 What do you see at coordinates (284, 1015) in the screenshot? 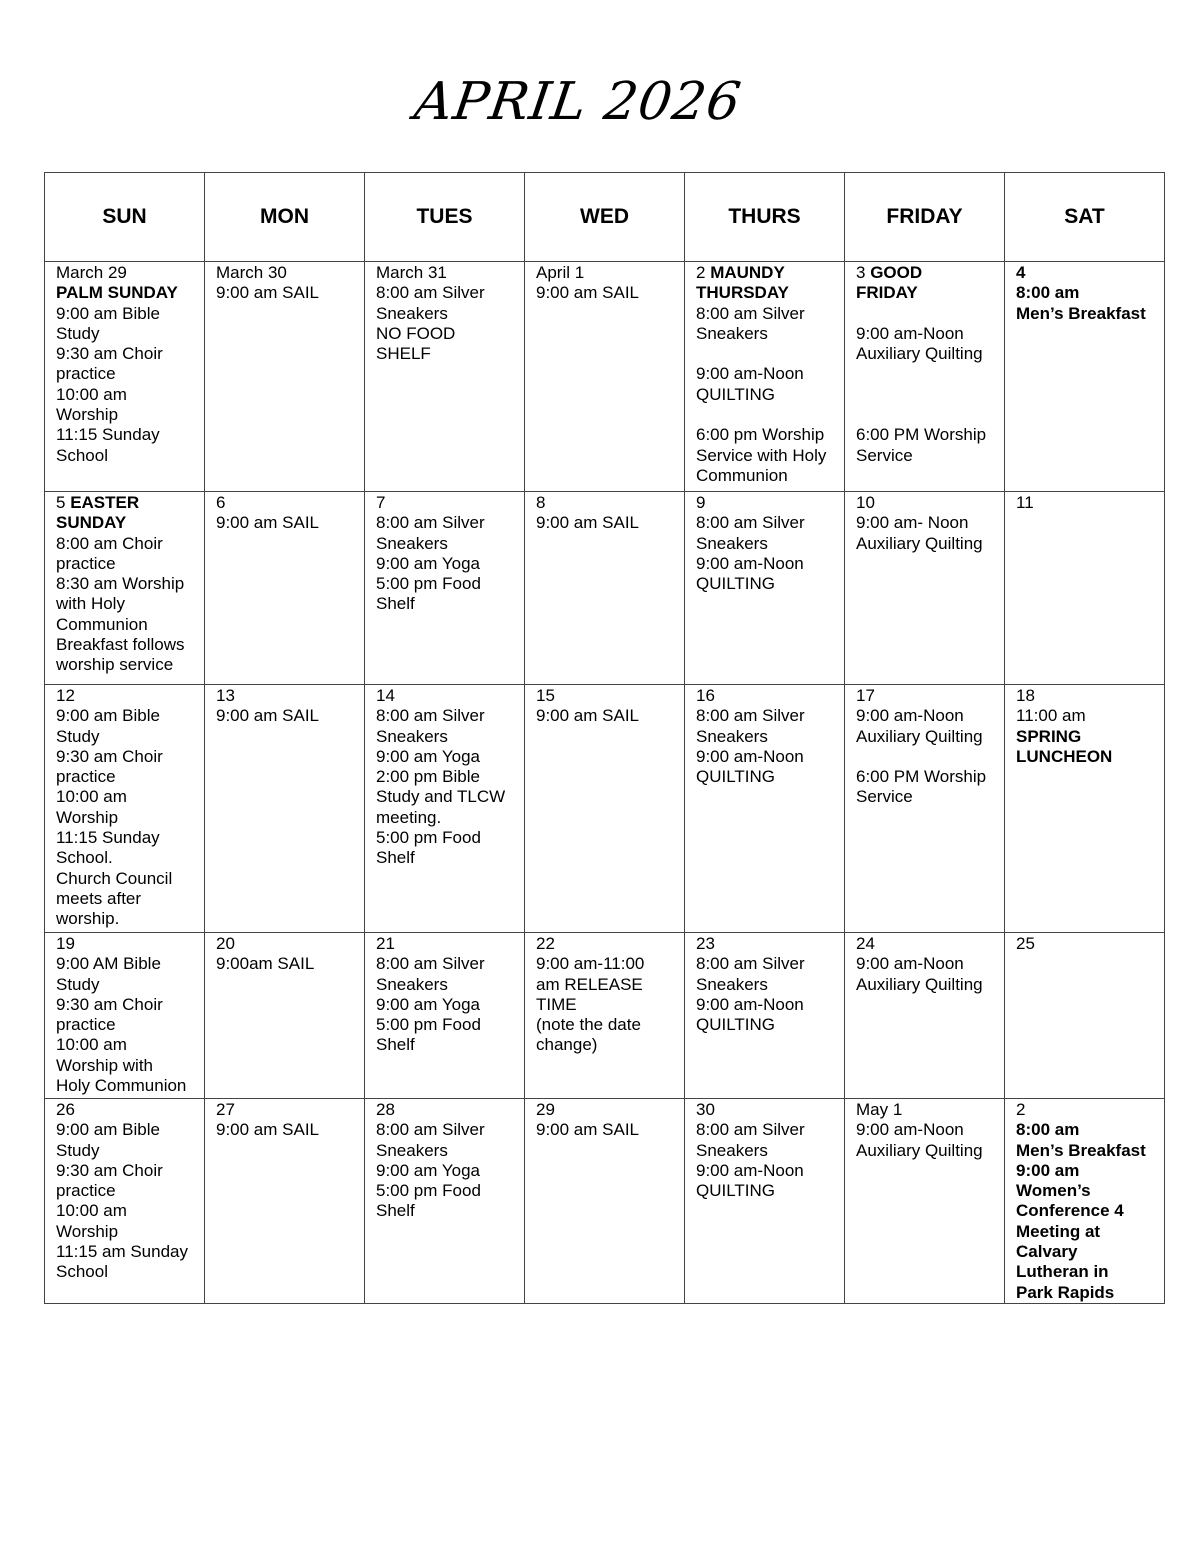
I see `day-cell: 20 9:00am SAIL` at bounding box center [284, 1015].